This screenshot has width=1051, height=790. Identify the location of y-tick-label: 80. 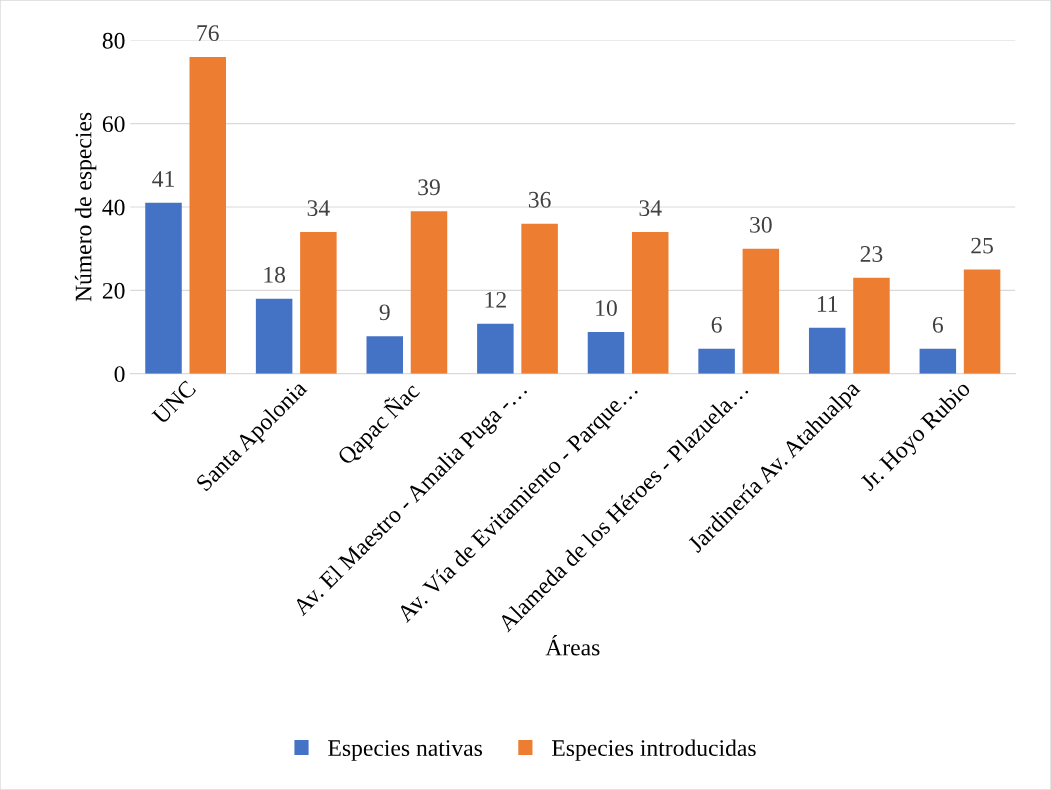
(113, 40).